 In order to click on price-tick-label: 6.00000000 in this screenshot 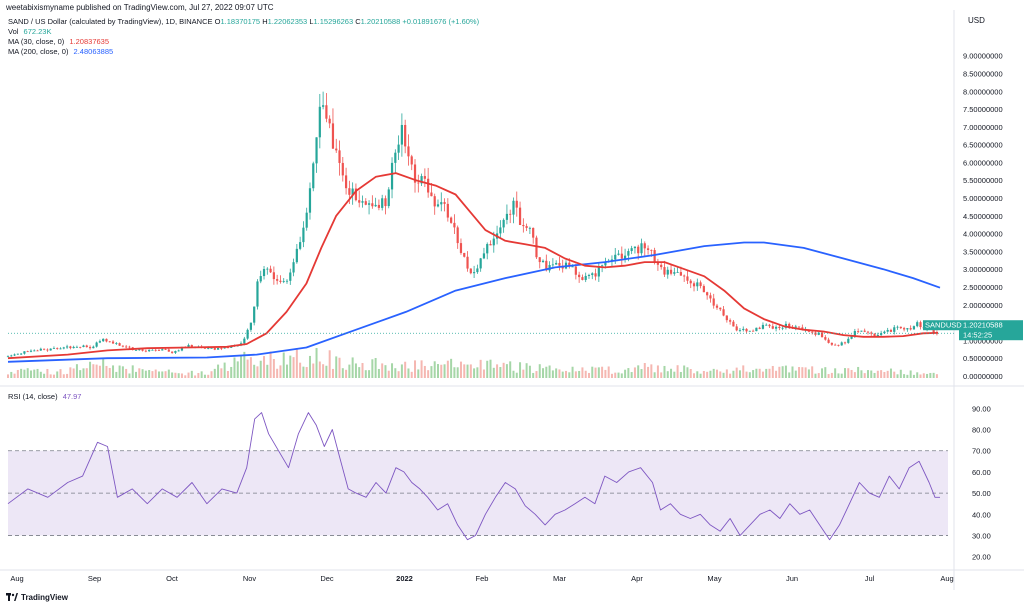, I will do `click(983, 162)`.